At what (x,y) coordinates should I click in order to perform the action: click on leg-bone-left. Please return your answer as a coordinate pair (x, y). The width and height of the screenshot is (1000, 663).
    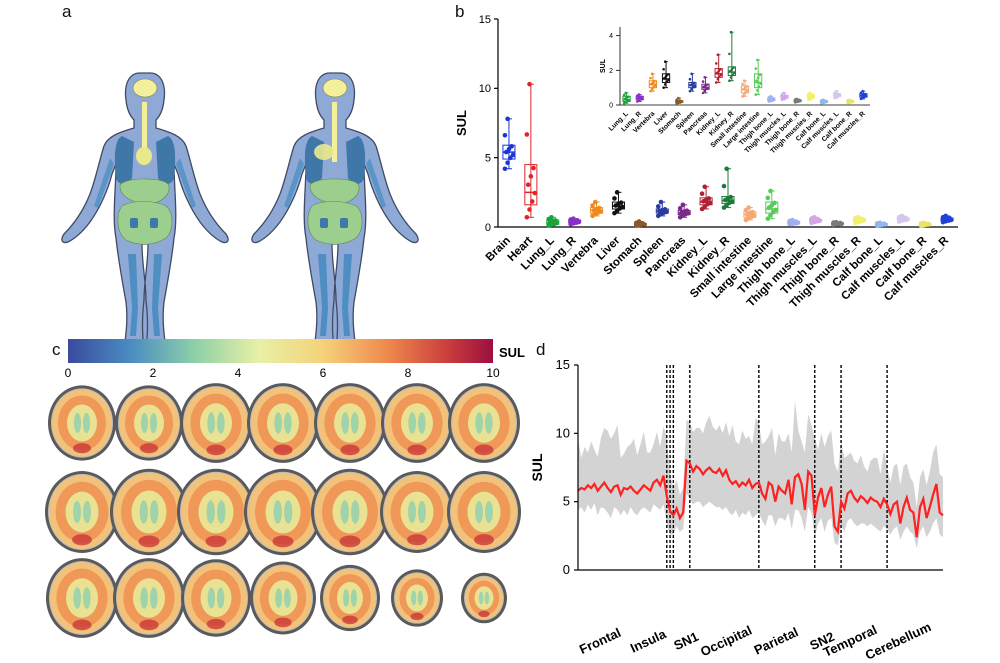
    Looking at the image, I should click on (133, 295).